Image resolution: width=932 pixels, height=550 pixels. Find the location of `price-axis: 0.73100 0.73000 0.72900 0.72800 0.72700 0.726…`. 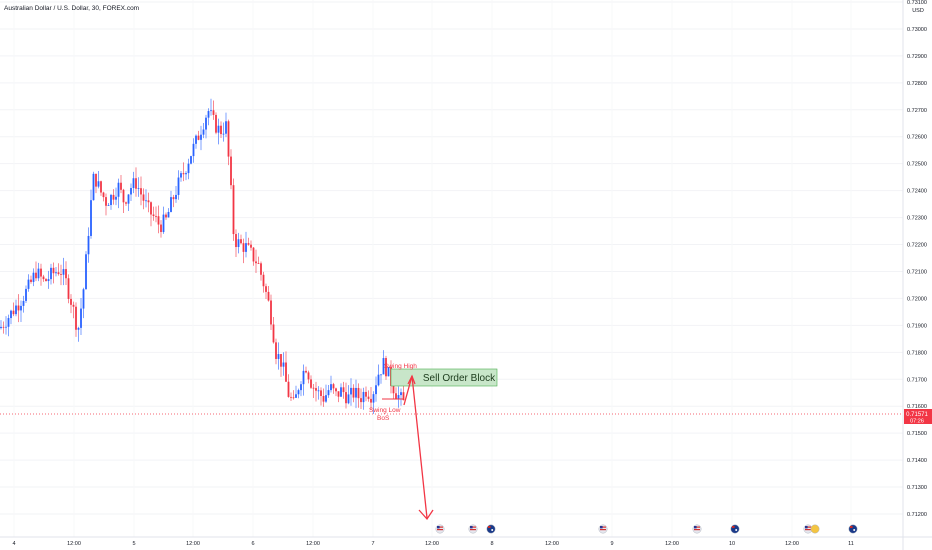

price-axis: 0.73100 0.73000 0.72900 0.72800 0.72700 0.726… is located at coordinates (917, 259).